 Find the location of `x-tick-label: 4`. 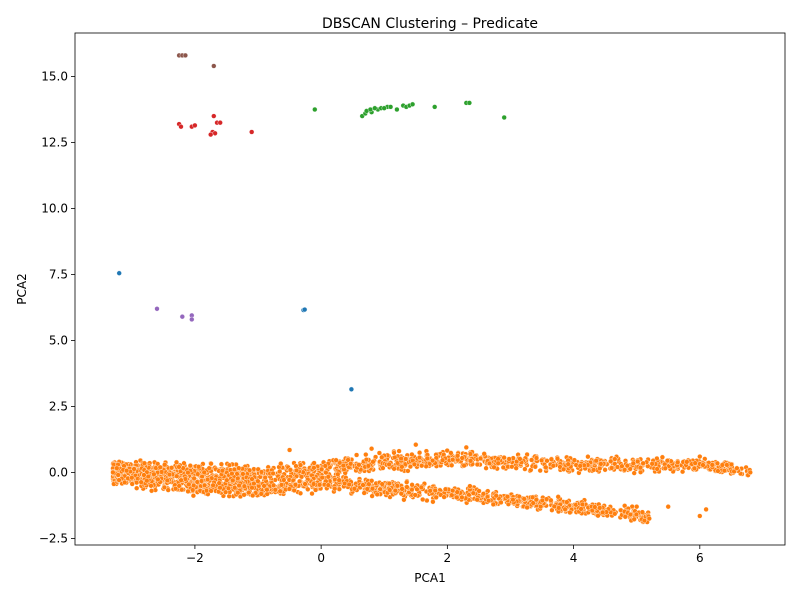

x-tick-label: 4 is located at coordinates (574, 558).